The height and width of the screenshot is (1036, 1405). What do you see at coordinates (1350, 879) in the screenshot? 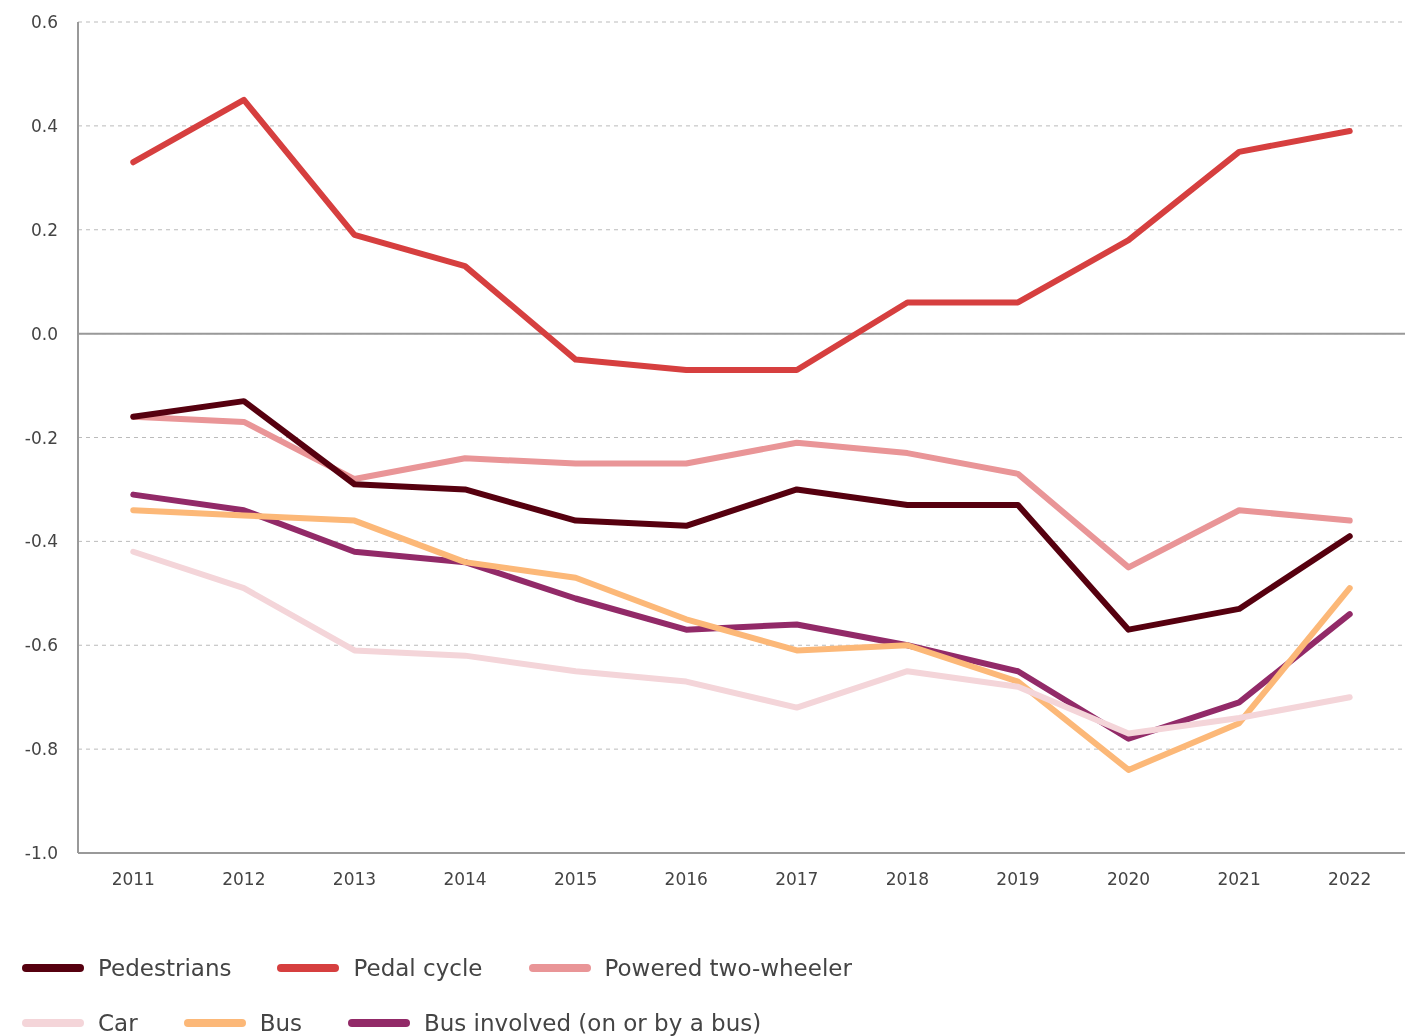
I see `x-tick-label: 2022` at bounding box center [1350, 879].